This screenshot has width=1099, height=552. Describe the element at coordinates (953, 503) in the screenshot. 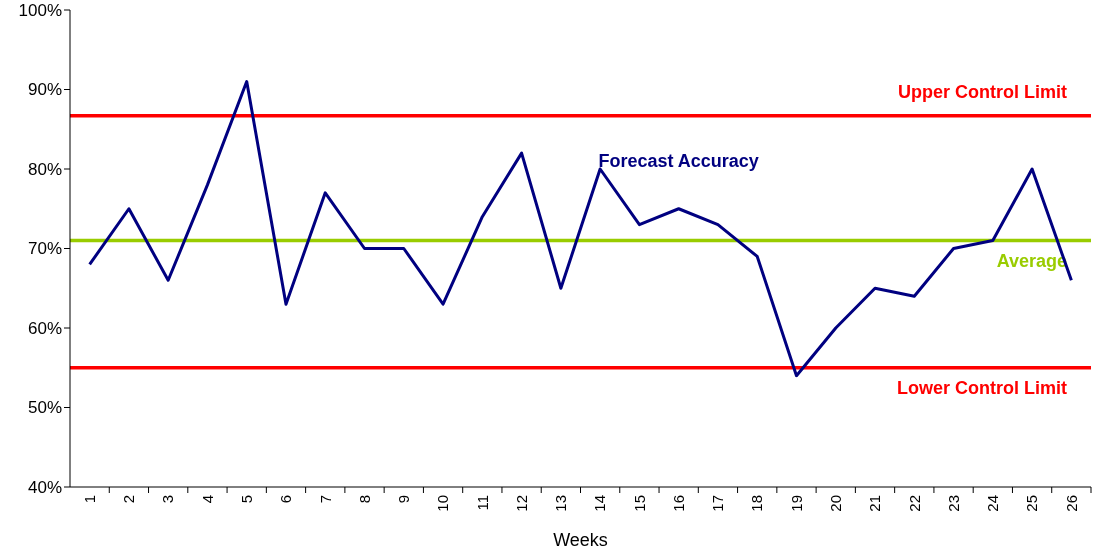

I see `x-tick-label: 23` at that location.